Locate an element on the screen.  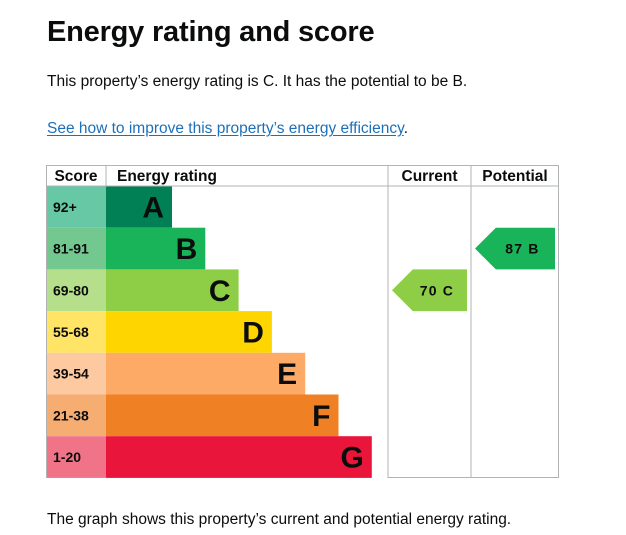
header-score: Score is located at coordinates (75, 176).